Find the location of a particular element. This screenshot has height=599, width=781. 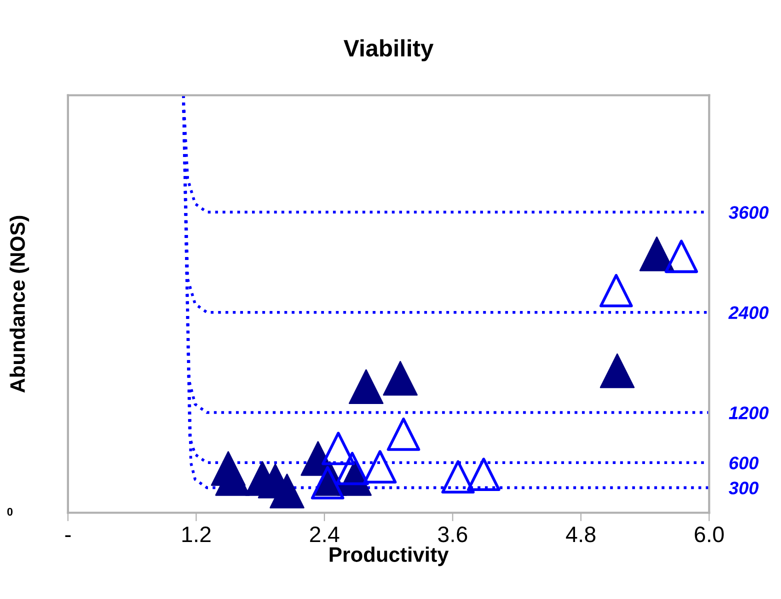

y-tick-label: 600 is located at coordinates (744, 463).